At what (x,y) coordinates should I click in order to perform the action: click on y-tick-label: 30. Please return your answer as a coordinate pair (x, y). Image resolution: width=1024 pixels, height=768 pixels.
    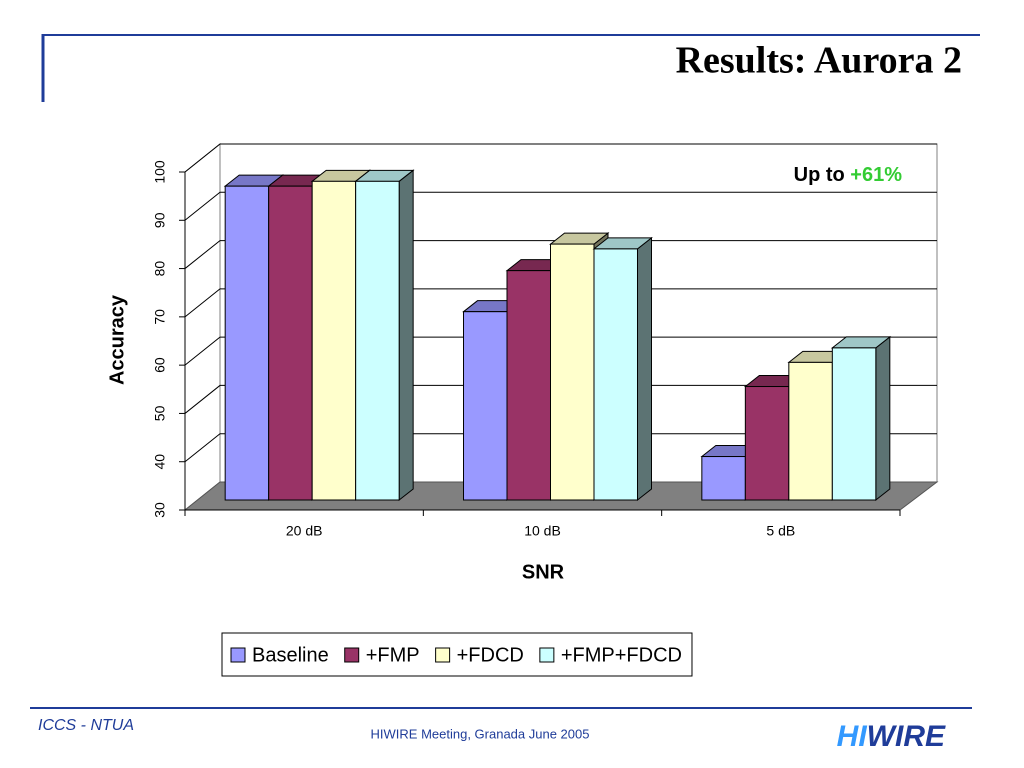
    Looking at the image, I should click on (160, 510).